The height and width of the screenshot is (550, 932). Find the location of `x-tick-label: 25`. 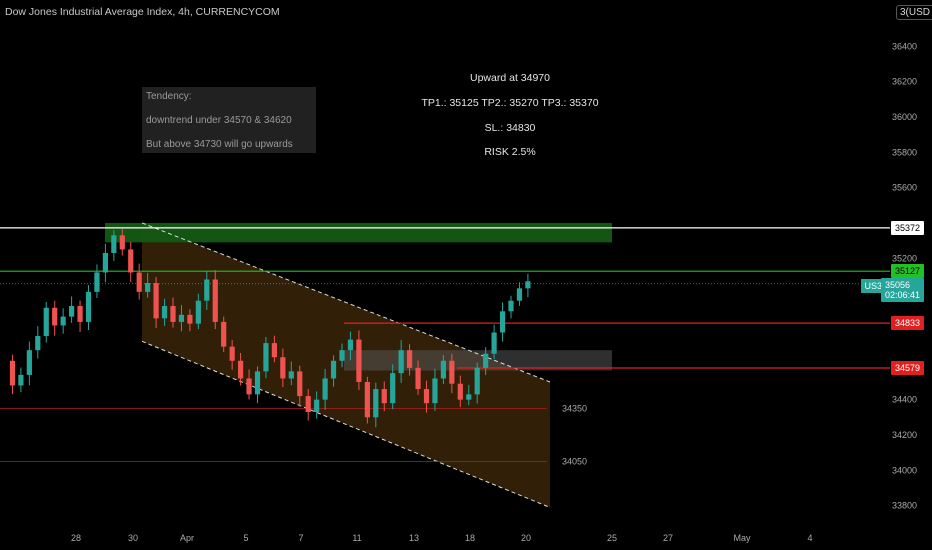

x-tick-label: 25 is located at coordinates (612, 538).